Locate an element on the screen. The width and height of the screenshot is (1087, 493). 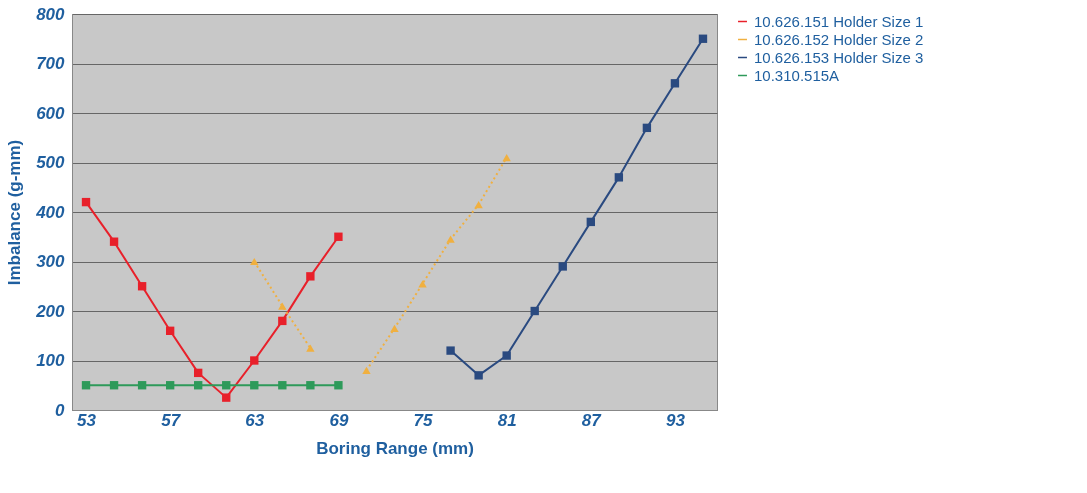
y-tick-label: 600 is located at coordinates (51, 113).